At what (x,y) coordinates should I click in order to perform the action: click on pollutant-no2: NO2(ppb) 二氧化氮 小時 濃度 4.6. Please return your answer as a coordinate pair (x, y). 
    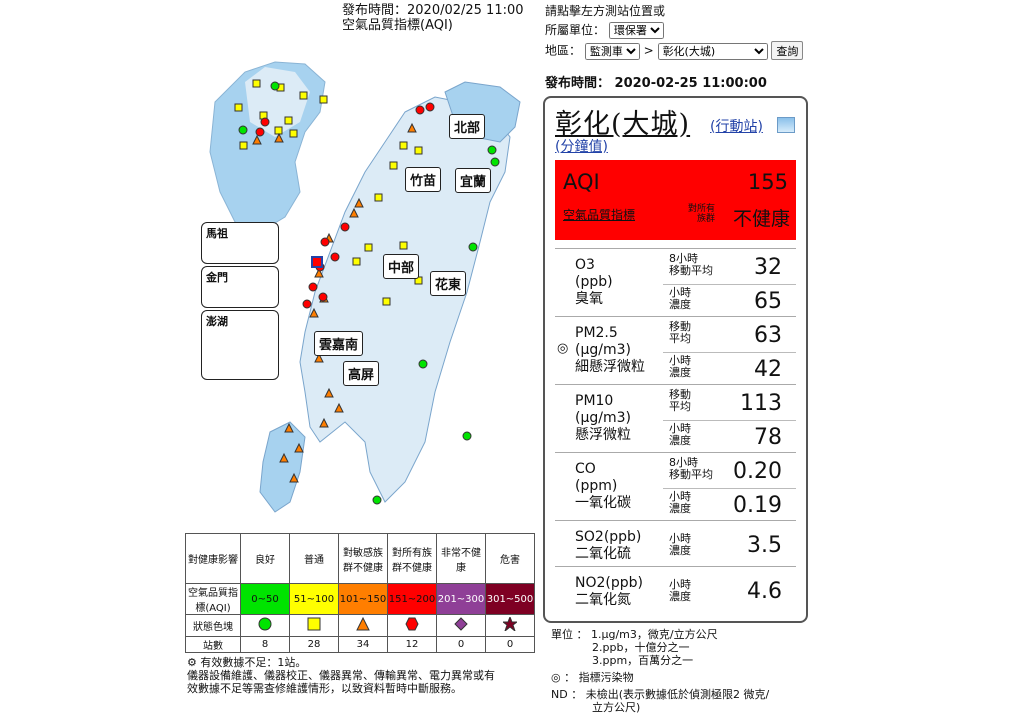
    Looking at the image, I should click on (675, 591).